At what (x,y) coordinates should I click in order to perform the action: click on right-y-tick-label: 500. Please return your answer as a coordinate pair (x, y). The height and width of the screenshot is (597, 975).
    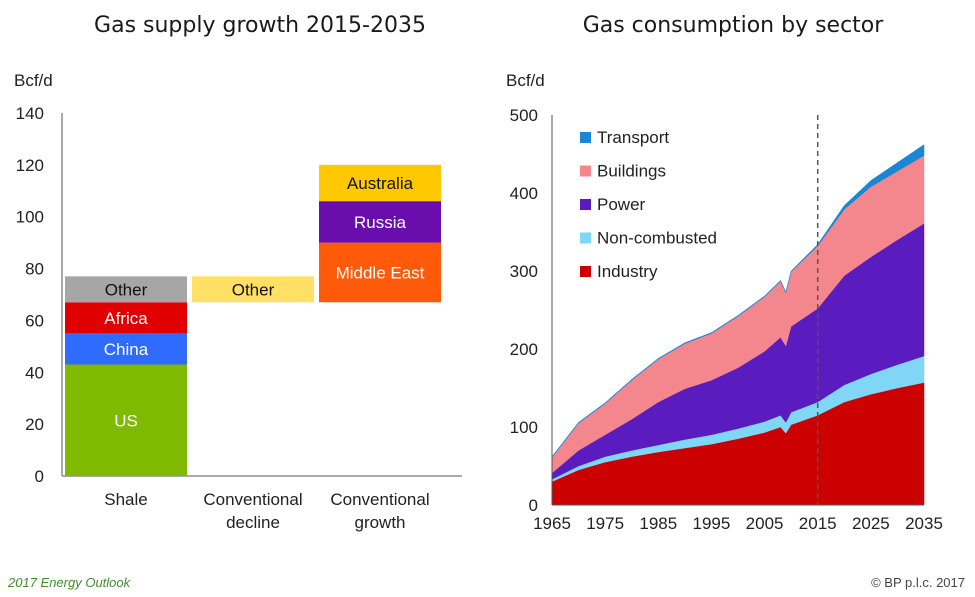
    Looking at the image, I should click on (524, 115).